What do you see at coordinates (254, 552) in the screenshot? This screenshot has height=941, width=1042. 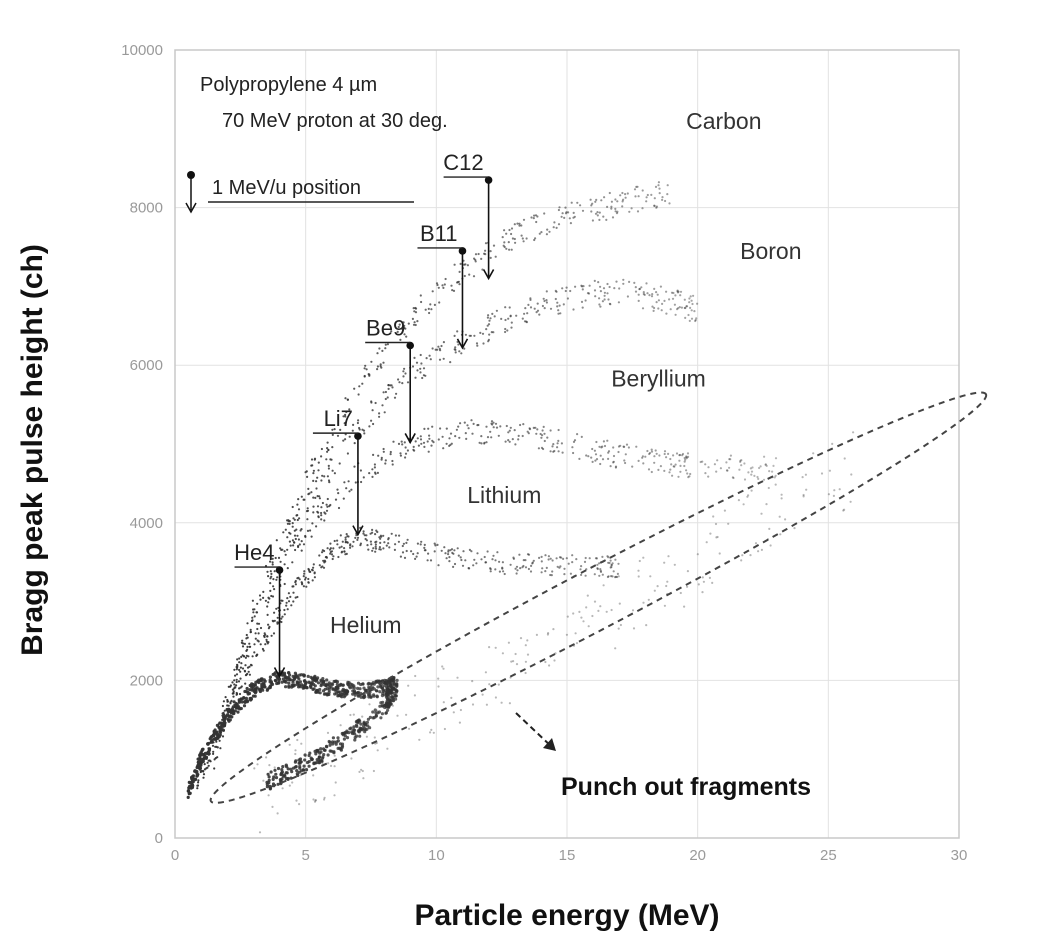 I see `marker-label: He4` at bounding box center [254, 552].